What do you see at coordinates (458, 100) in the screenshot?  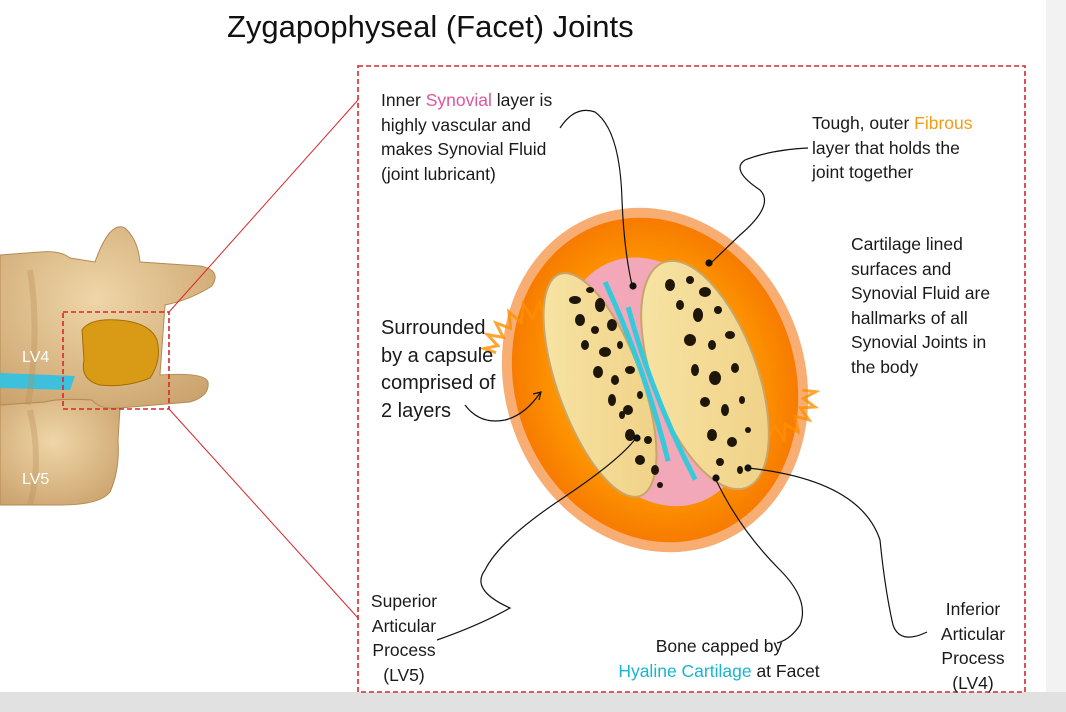 I see `synovial-highlight: Synovial` at bounding box center [458, 100].